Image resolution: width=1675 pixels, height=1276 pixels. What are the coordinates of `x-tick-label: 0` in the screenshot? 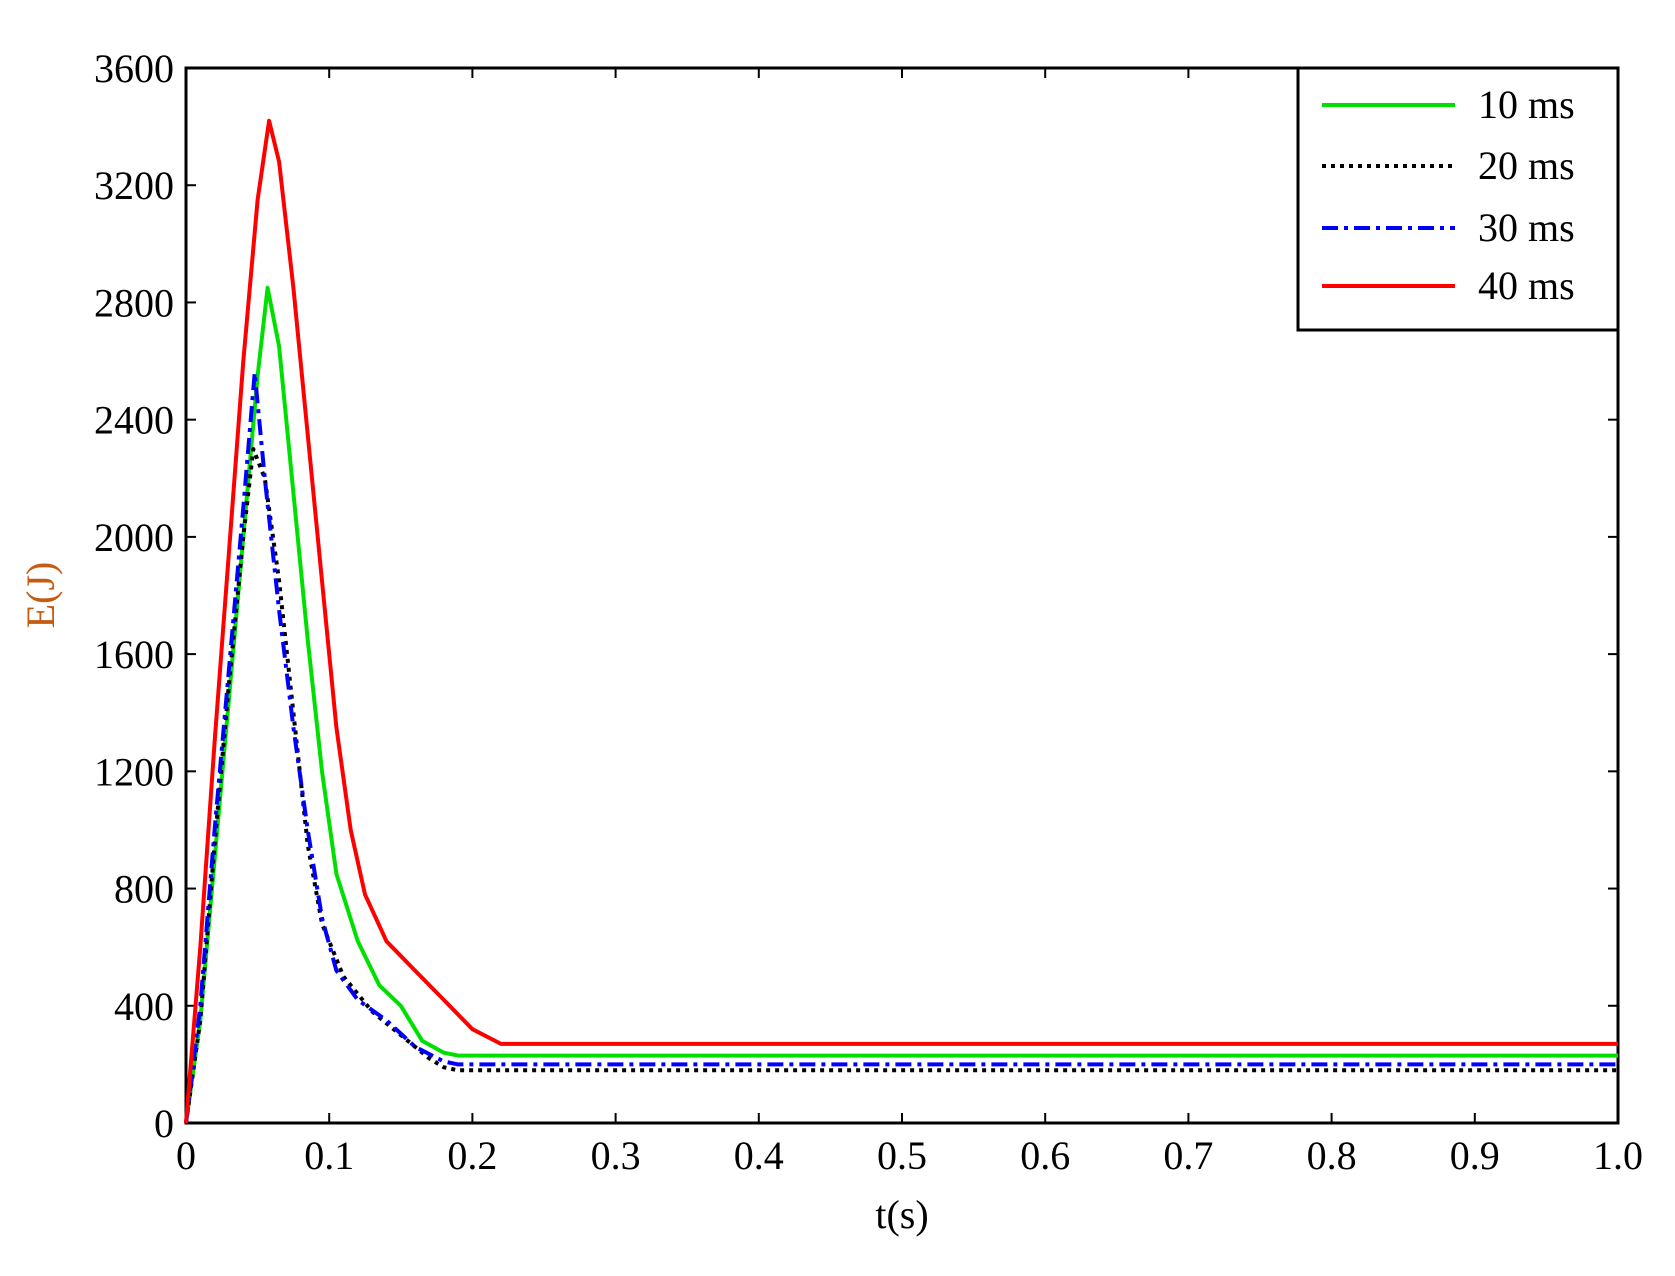 It's located at (186, 1155).